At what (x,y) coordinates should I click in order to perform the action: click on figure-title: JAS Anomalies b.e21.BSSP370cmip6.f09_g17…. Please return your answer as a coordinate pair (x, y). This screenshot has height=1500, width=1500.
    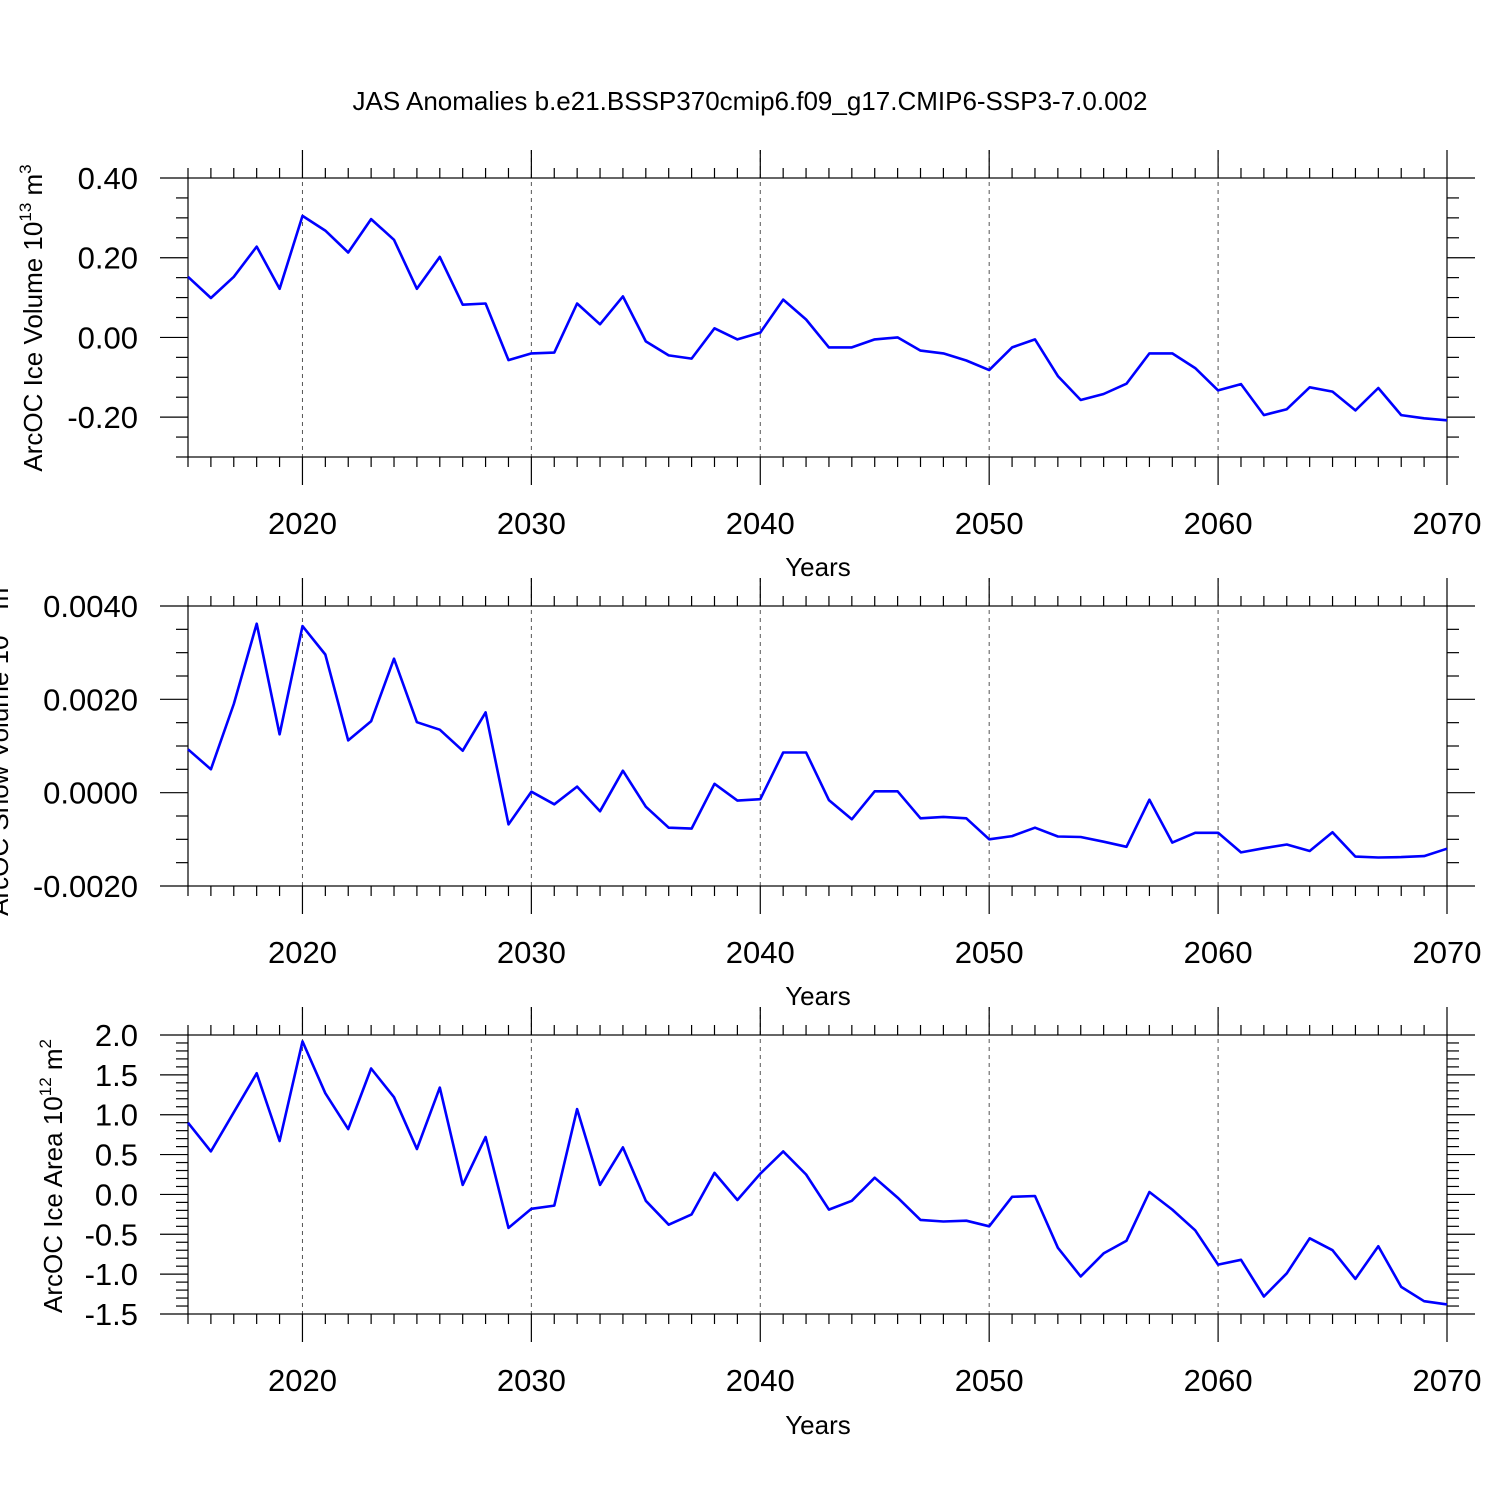
    Looking at the image, I should click on (750, 101).